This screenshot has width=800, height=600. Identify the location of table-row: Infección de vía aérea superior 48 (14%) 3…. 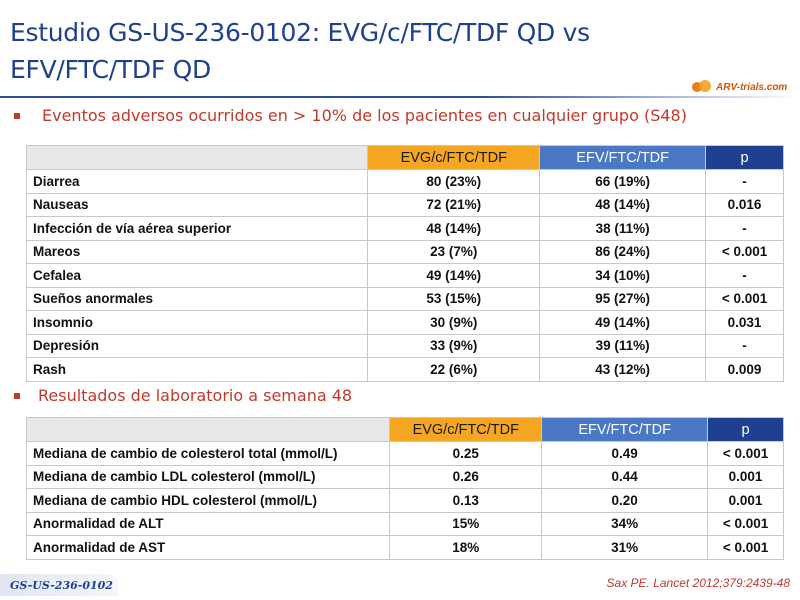
(404, 228).